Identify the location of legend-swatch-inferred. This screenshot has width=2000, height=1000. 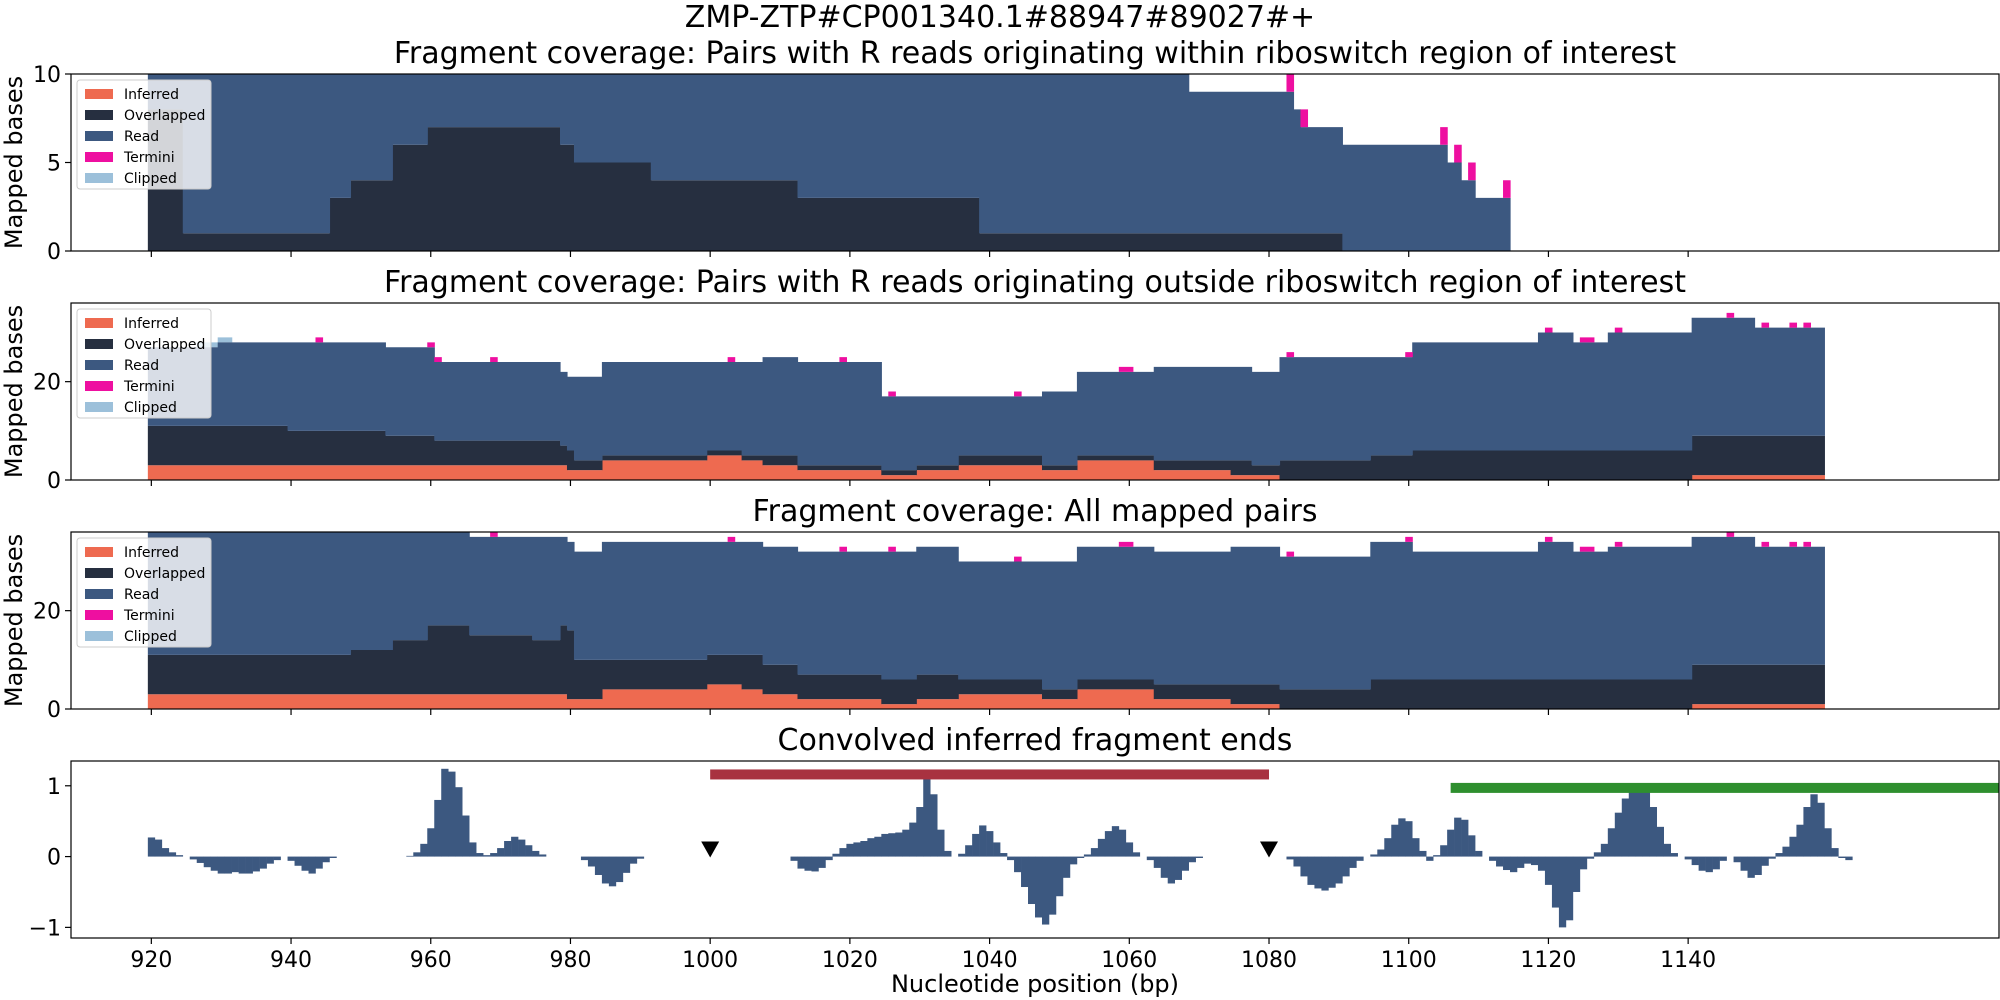
(99, 552).